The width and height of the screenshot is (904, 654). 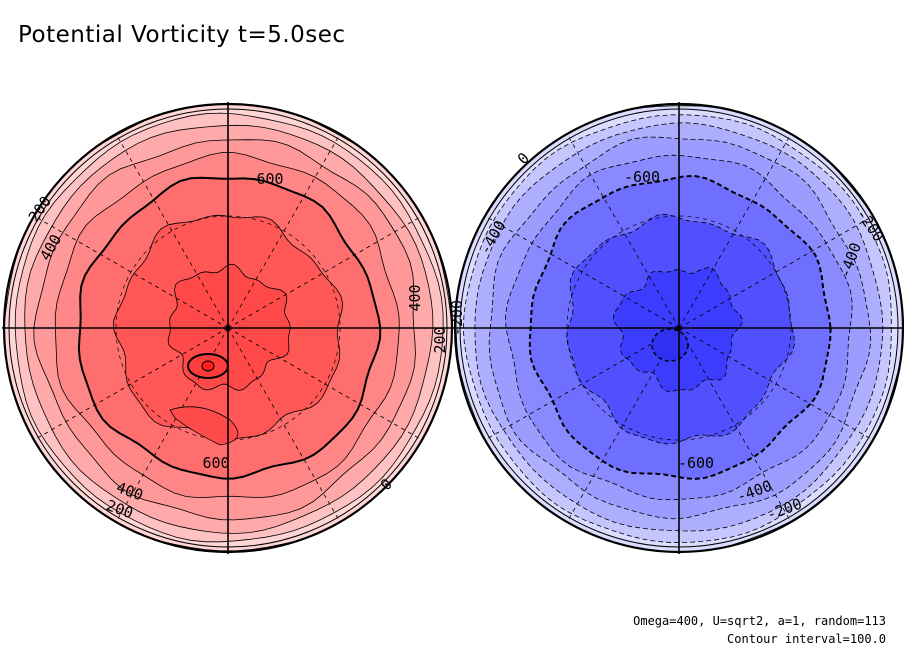 What do you see at coordinates (440, 339) in the screenshot?
I see `contour-label: 200` at bounding box center [440, 339].